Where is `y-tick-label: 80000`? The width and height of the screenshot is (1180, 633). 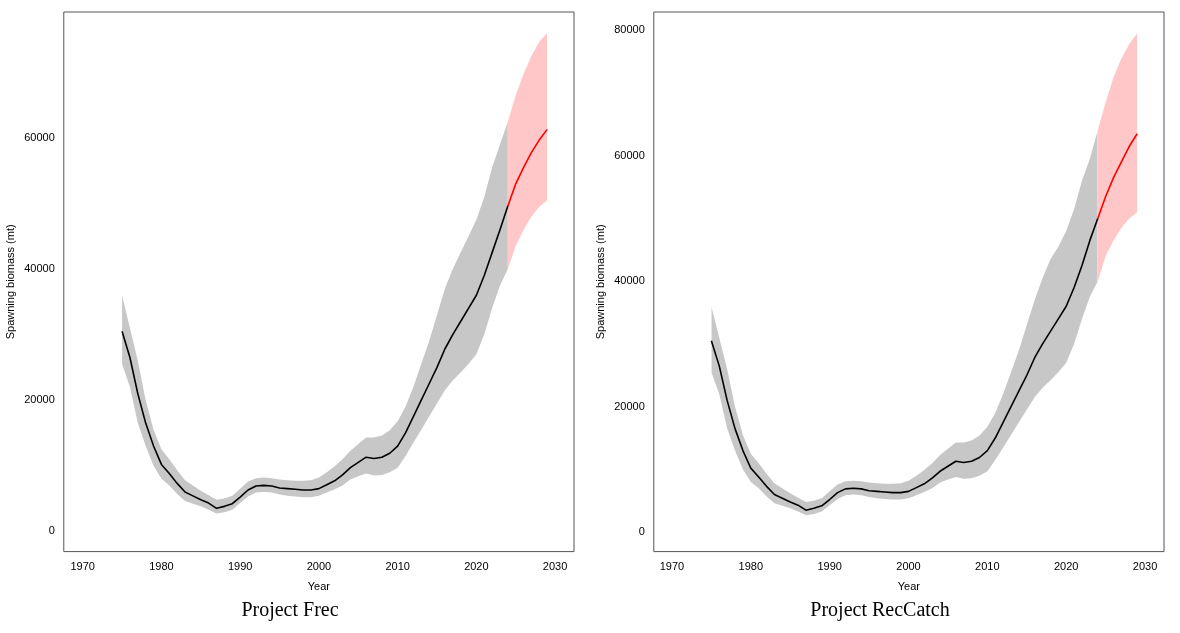
y-tick-label: 80000 is located at coordinates (629, 29).